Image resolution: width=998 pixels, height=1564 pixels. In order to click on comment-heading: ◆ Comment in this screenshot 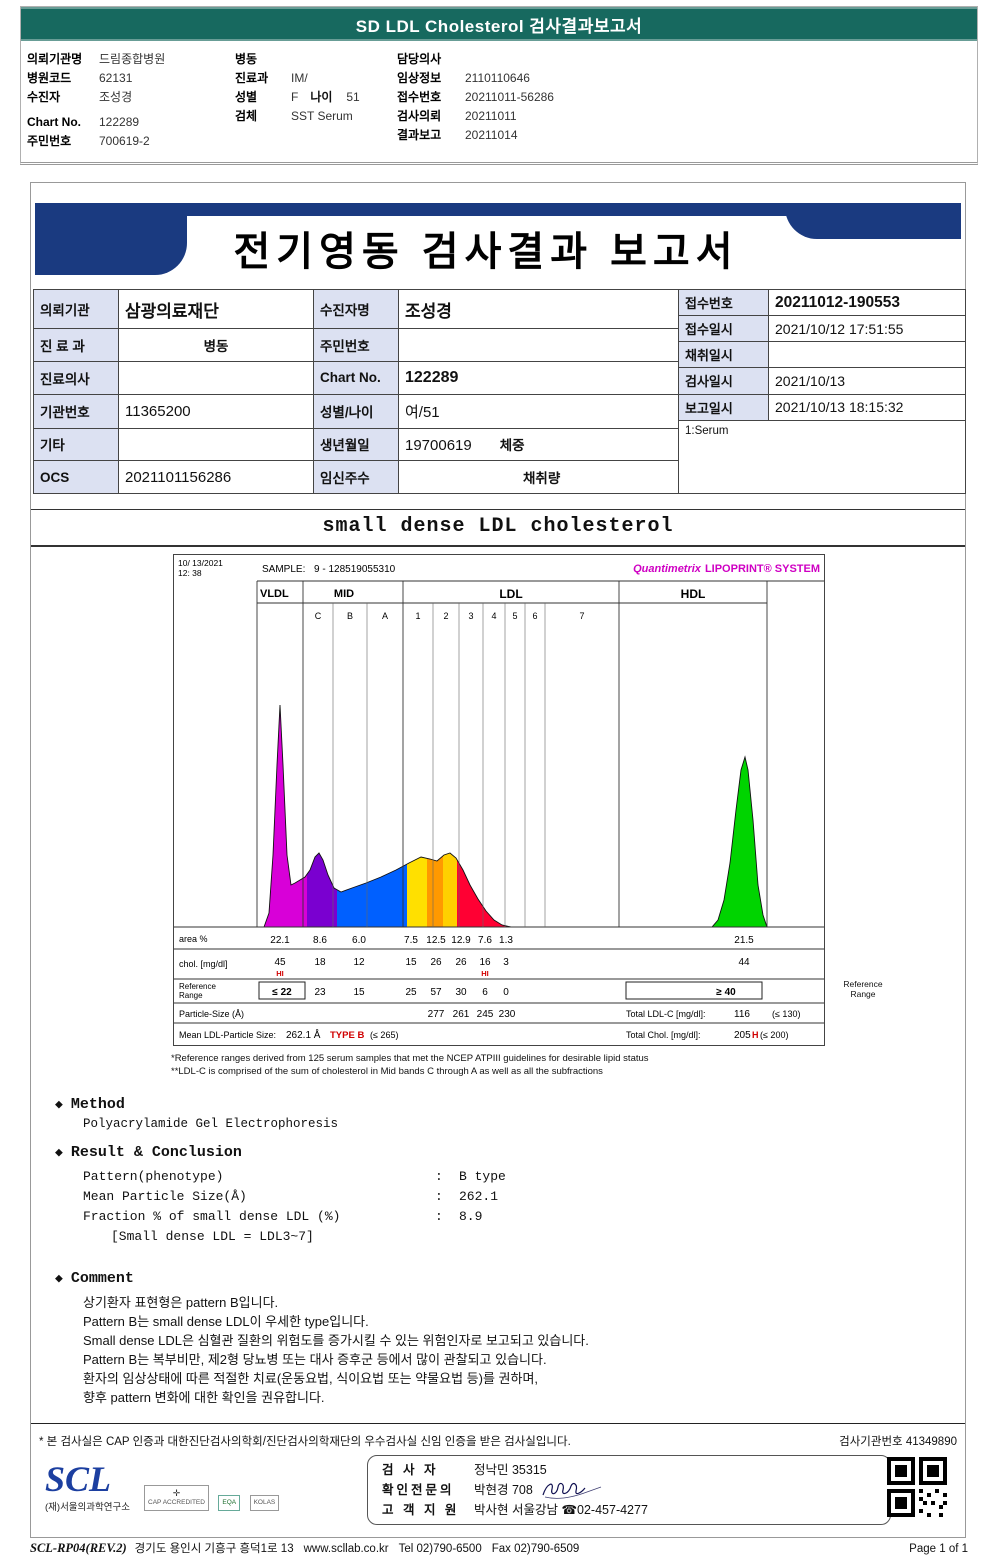, I will do `click(94, 1278)`.